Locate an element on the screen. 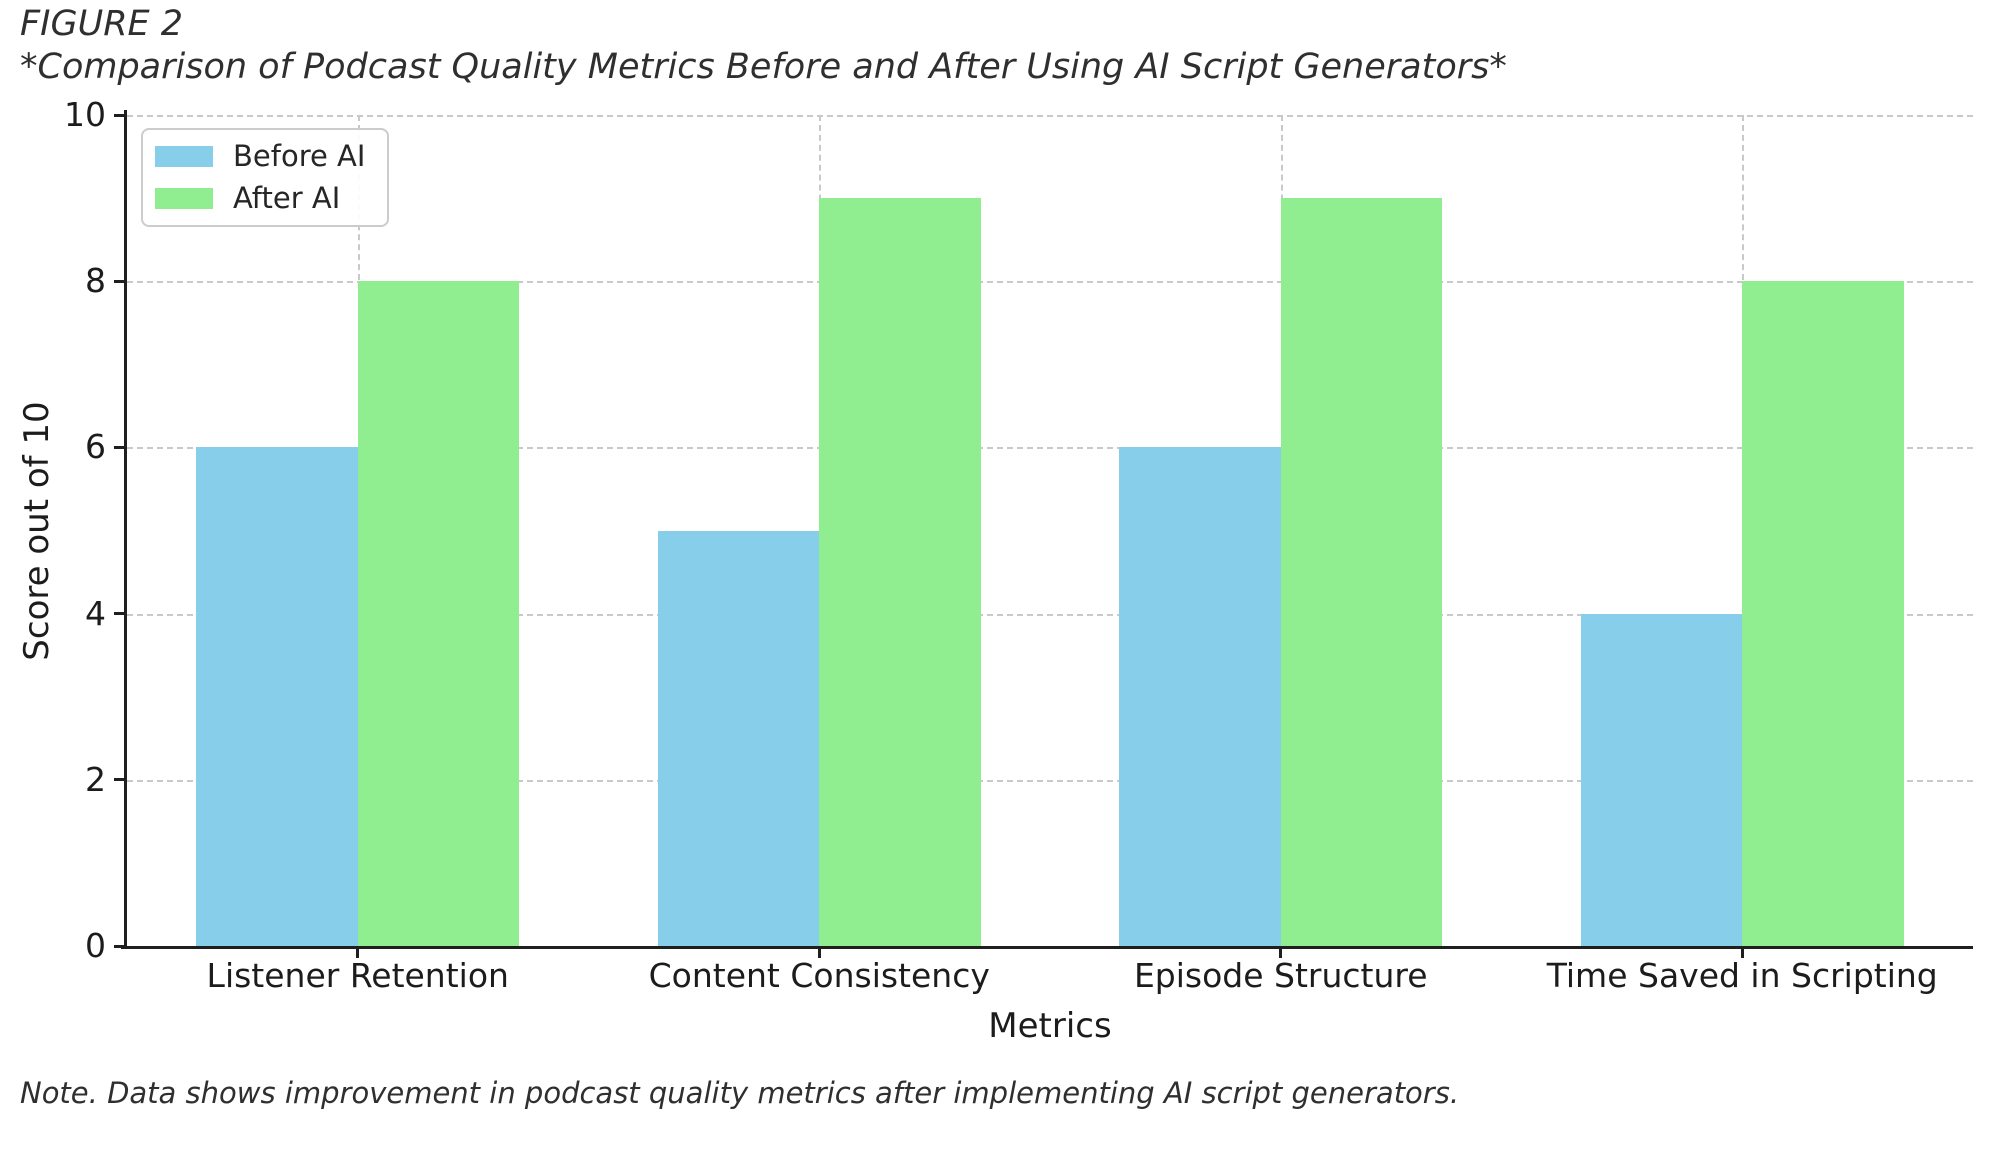 The width and height of the screenshot is (1990, 1150). y-tick-label-6: 6 is located at coordinates (95, 447).